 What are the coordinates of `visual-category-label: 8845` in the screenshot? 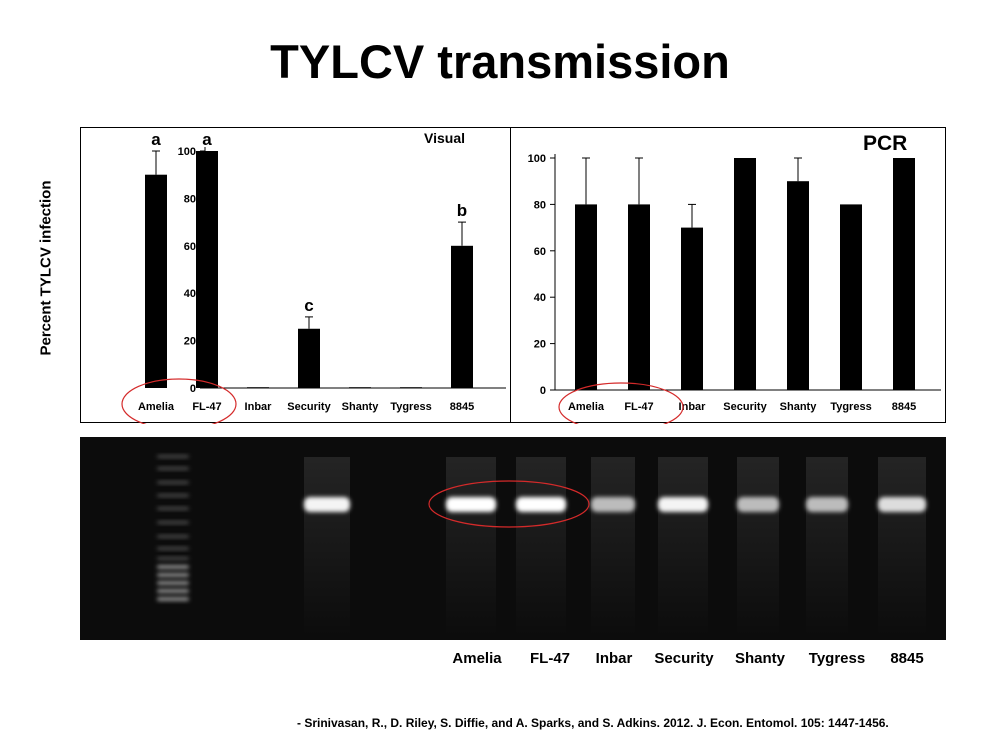 It's located at (462, 407).